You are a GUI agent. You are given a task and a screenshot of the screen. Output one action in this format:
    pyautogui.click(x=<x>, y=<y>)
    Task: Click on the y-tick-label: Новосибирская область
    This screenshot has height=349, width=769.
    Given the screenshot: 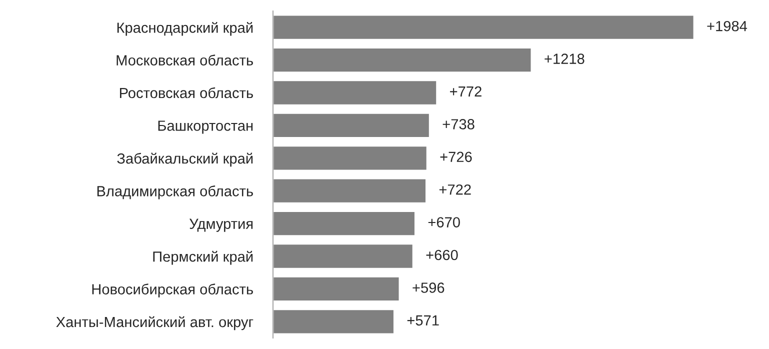 What is the action you would take?
    pyautogui.click(x=172, y=291)
    